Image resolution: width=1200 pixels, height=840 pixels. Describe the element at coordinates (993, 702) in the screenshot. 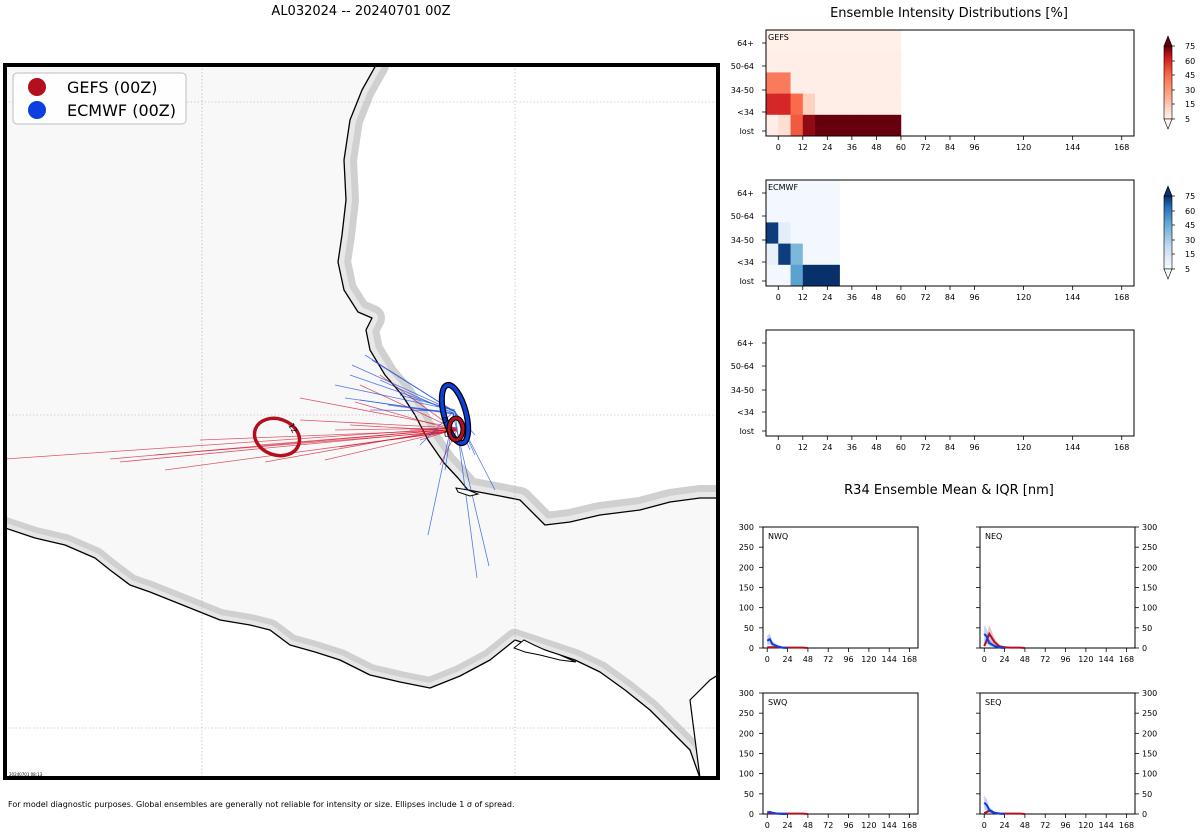

I see `quadrant-label: SEQ` at that location.